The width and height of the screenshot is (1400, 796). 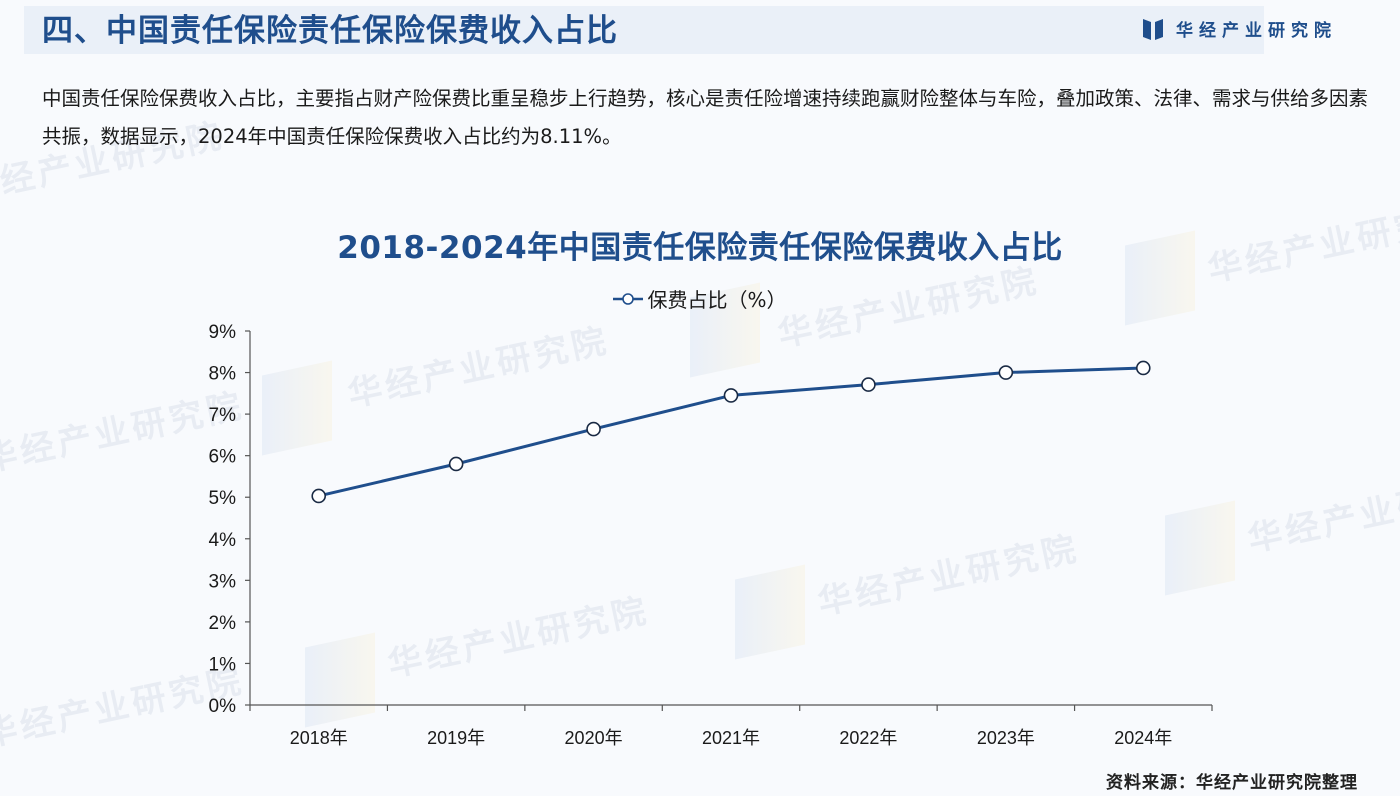 I want to click on brand-name: 华经产业研究院, so click(x=1256, y=31).